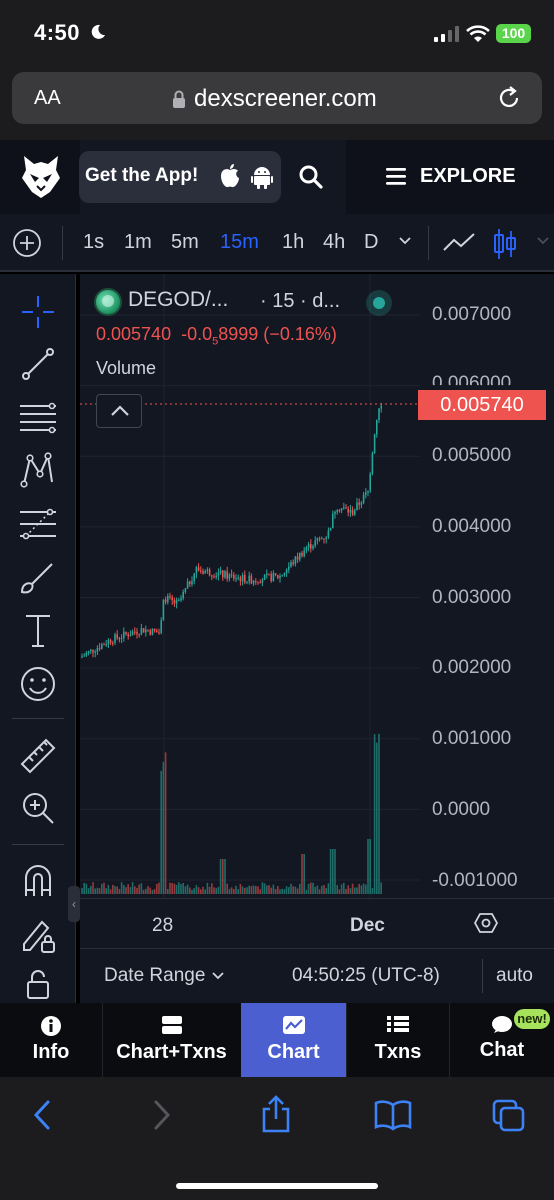 The height and width of the screenshot is (1200, 554). What do you see at coordinates (509, 1116) in the screenshot?
I see `tabs-icon` at bounding box center [509, 1116].